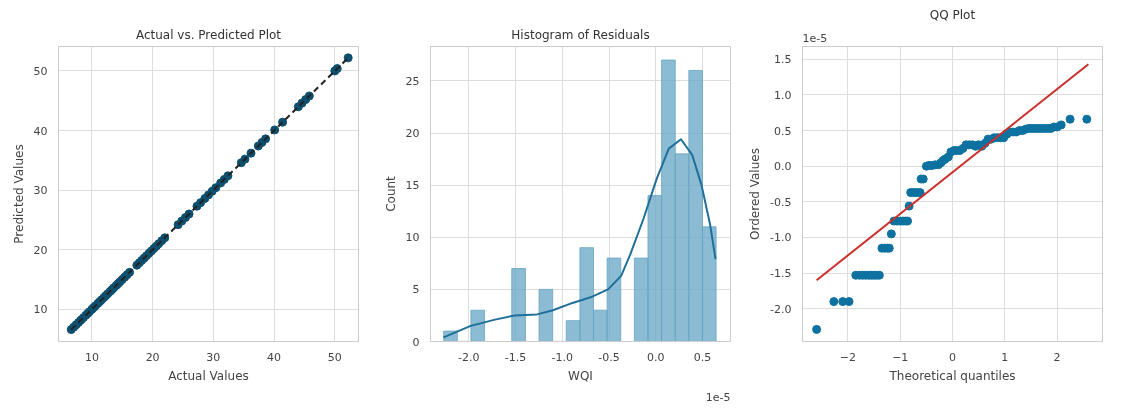  I want to click on y-tick-label: -0.5, so click(781, 202).